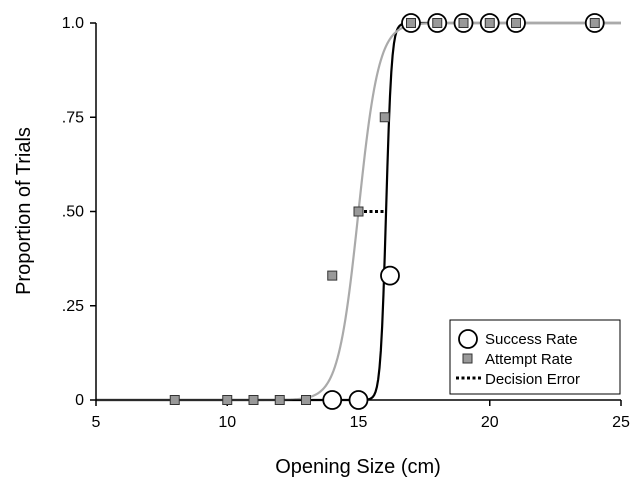  Describe the element at coordinates (359, 422) in the screenshot. I see `x-tick-label: 15` at that location.